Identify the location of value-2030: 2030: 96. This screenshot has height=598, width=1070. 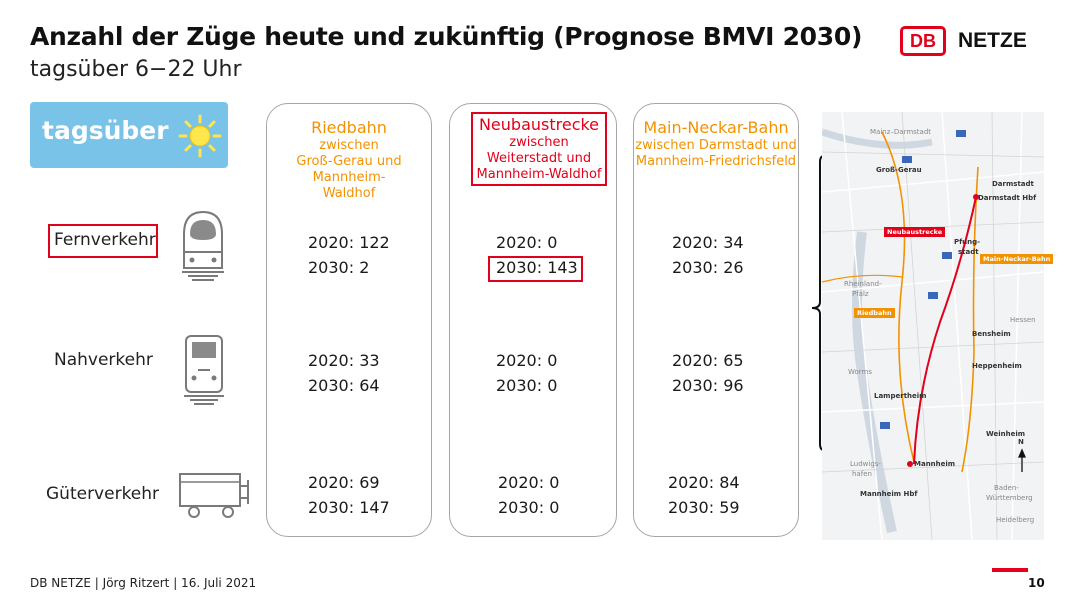
(708, 385).